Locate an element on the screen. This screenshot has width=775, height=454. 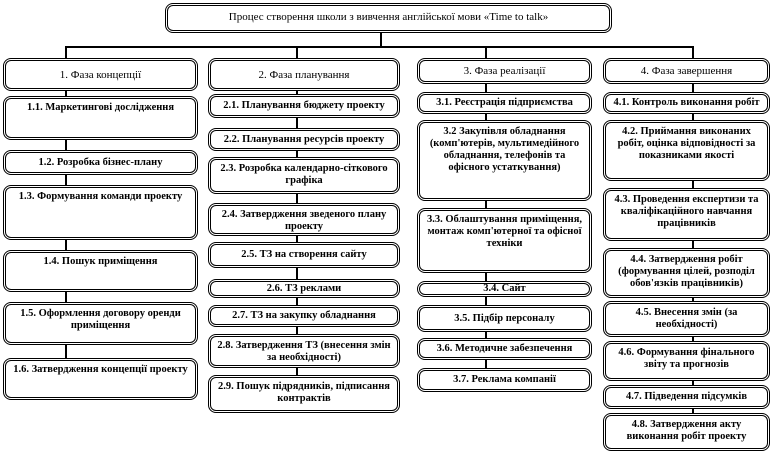
column-connector is located at coordinates (486, 207).